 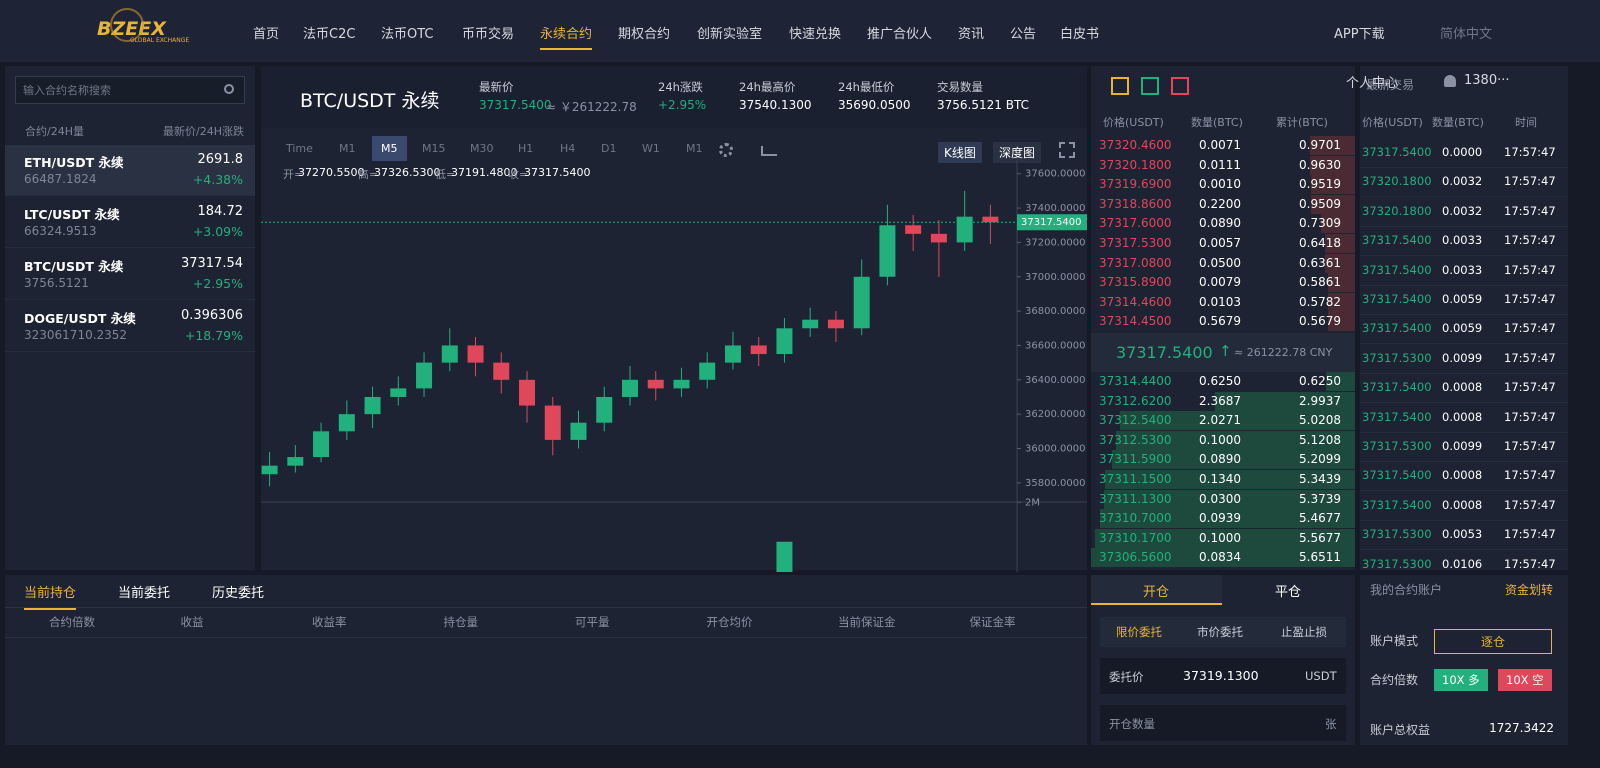 I want to click on transfer-link: 资金划转, so click(x=1529, y=590).